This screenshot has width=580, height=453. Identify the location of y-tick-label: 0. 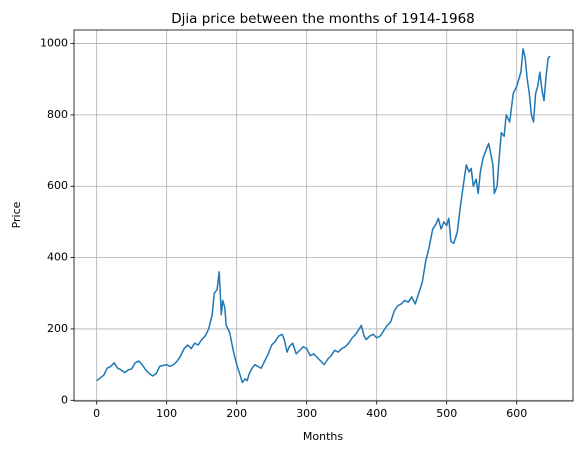
(64, 399).